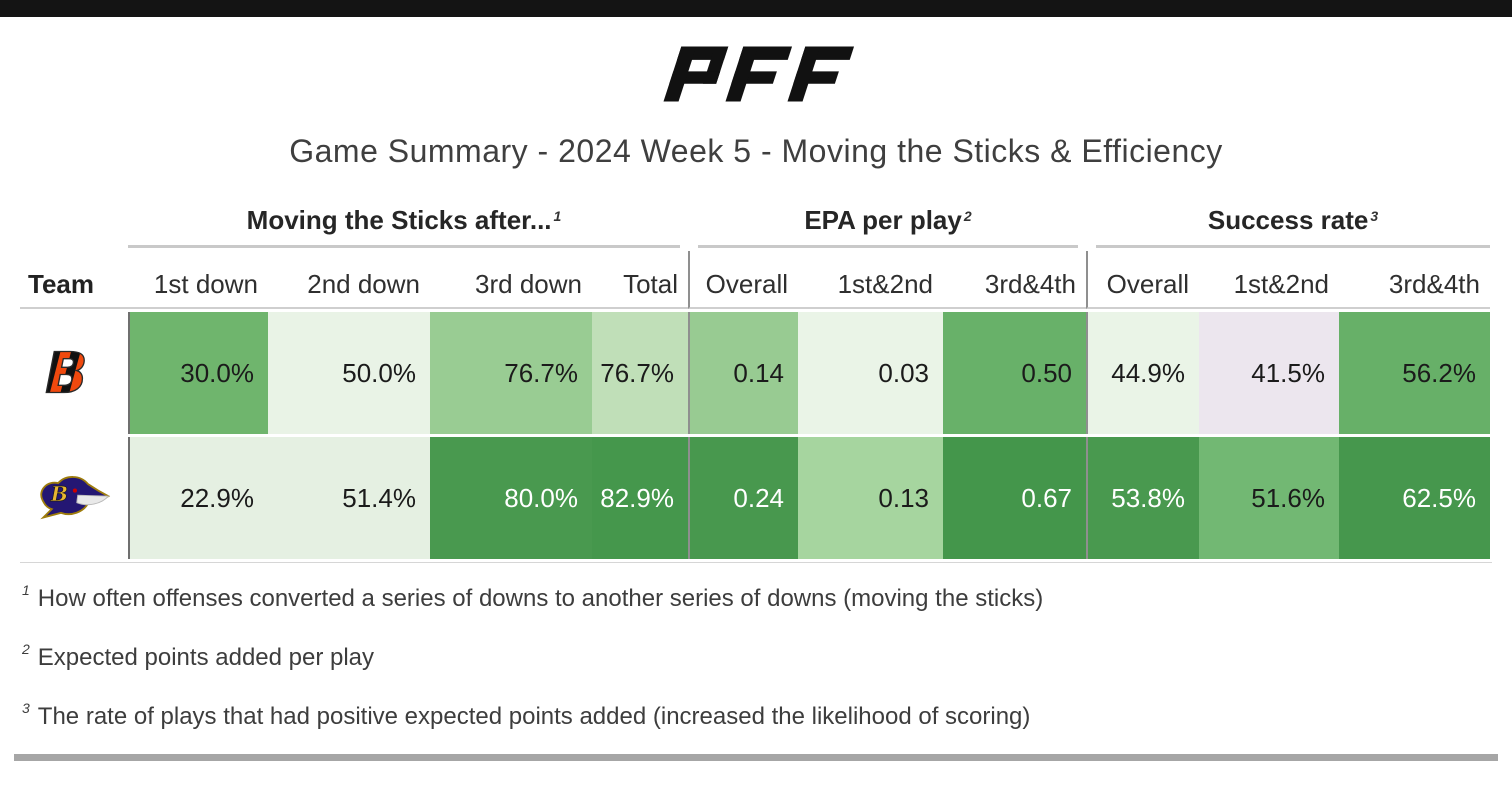  Describe the element at coordinates (1414, 280) in the screenshot. I see `column-header-sr-3rd4th: 3rd&4th` at that location.